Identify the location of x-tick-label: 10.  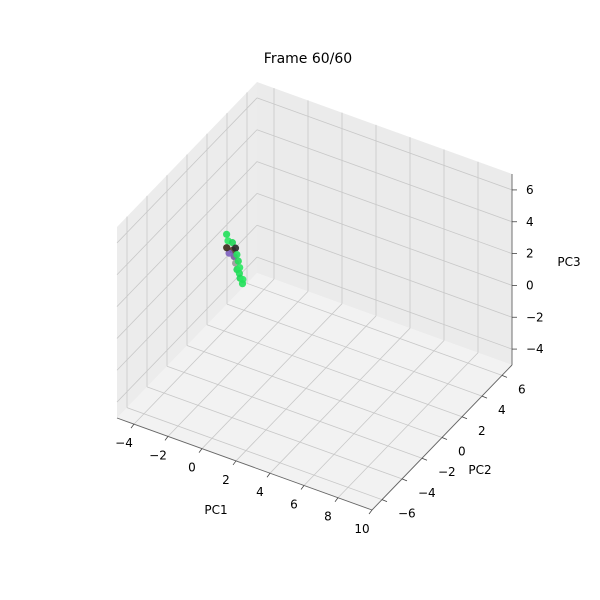
(361, 529).